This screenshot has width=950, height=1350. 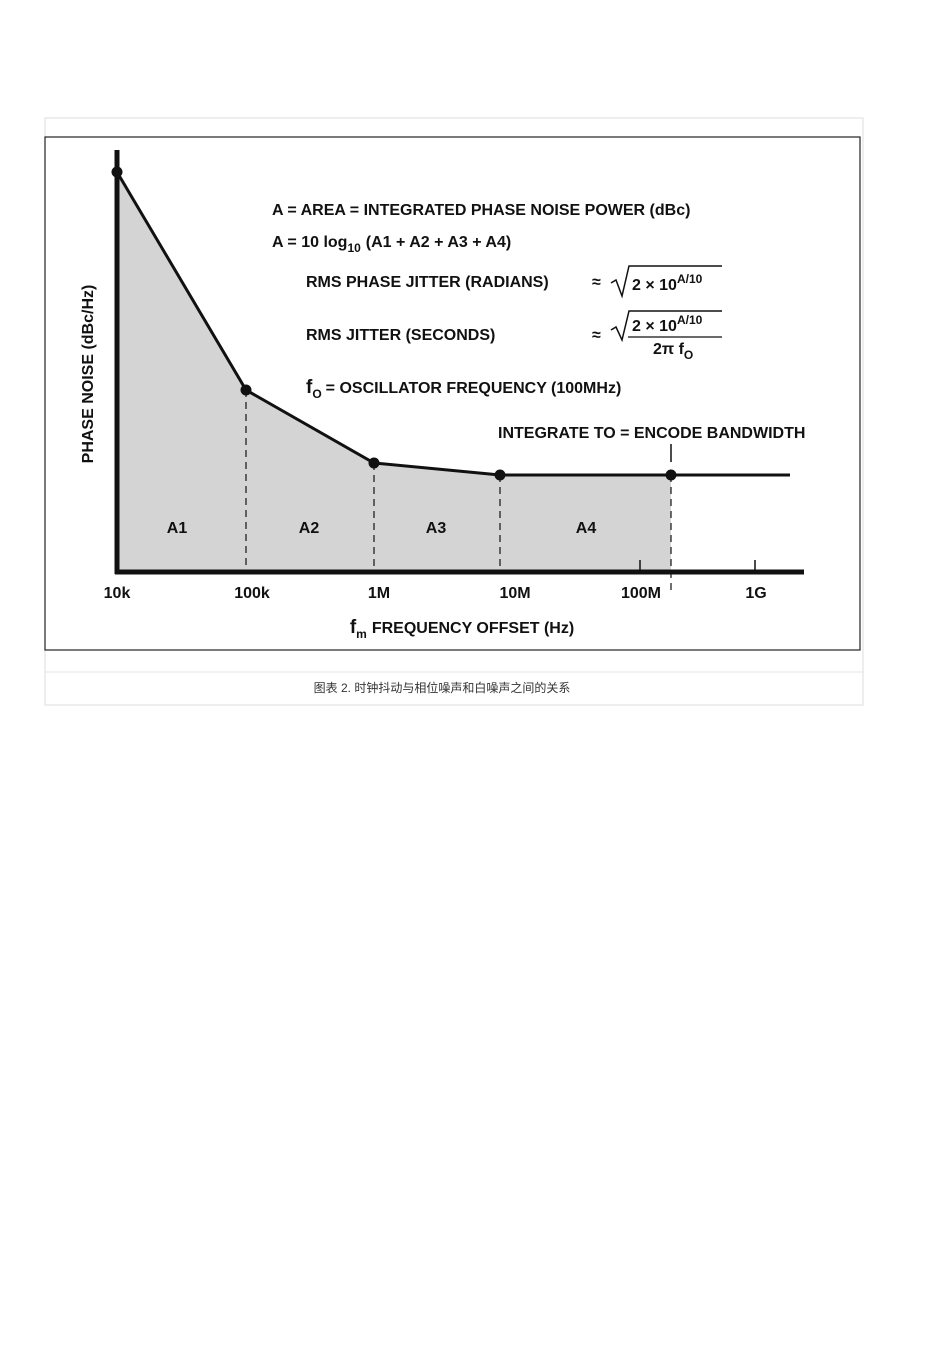 I want to click on text: A = 10 log, so click(x=309, y=242).